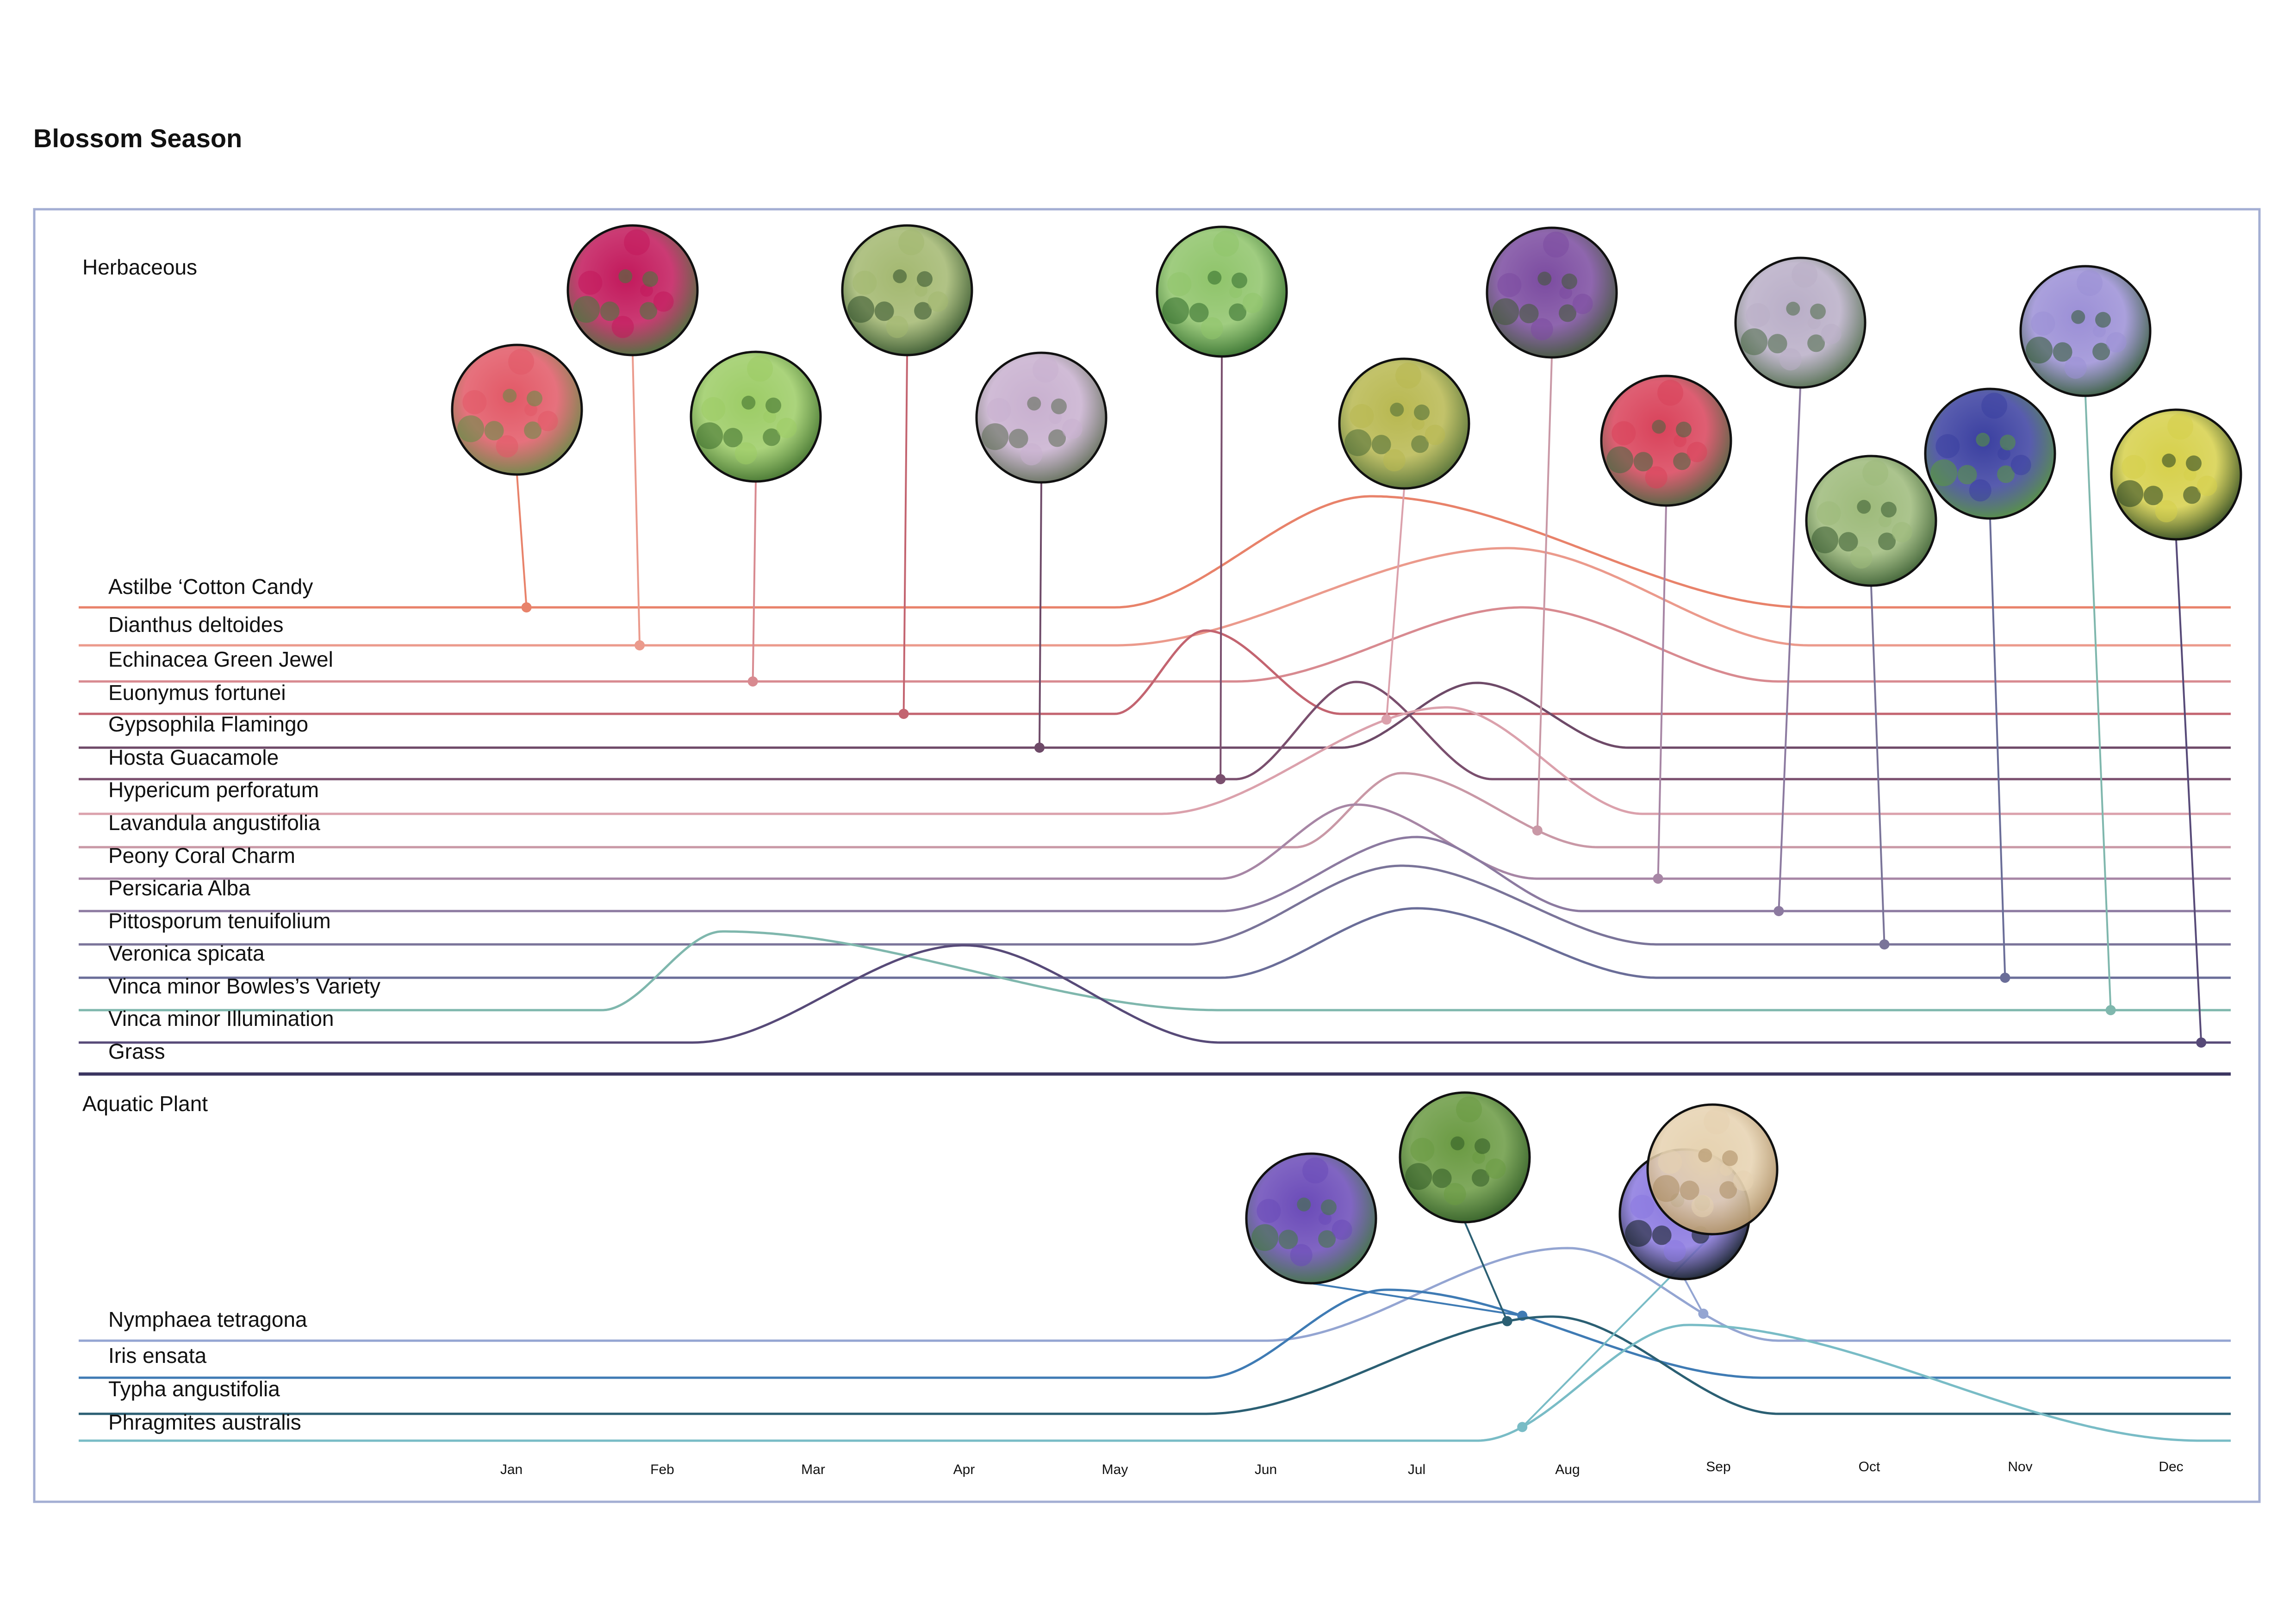 This screenshot has width=2296, height=1624. Describe the element at coordinates (221, 1018) in the screenshot. I see `series-label-vinca-minor-illumination: Vinca minor Illumination` at that location.